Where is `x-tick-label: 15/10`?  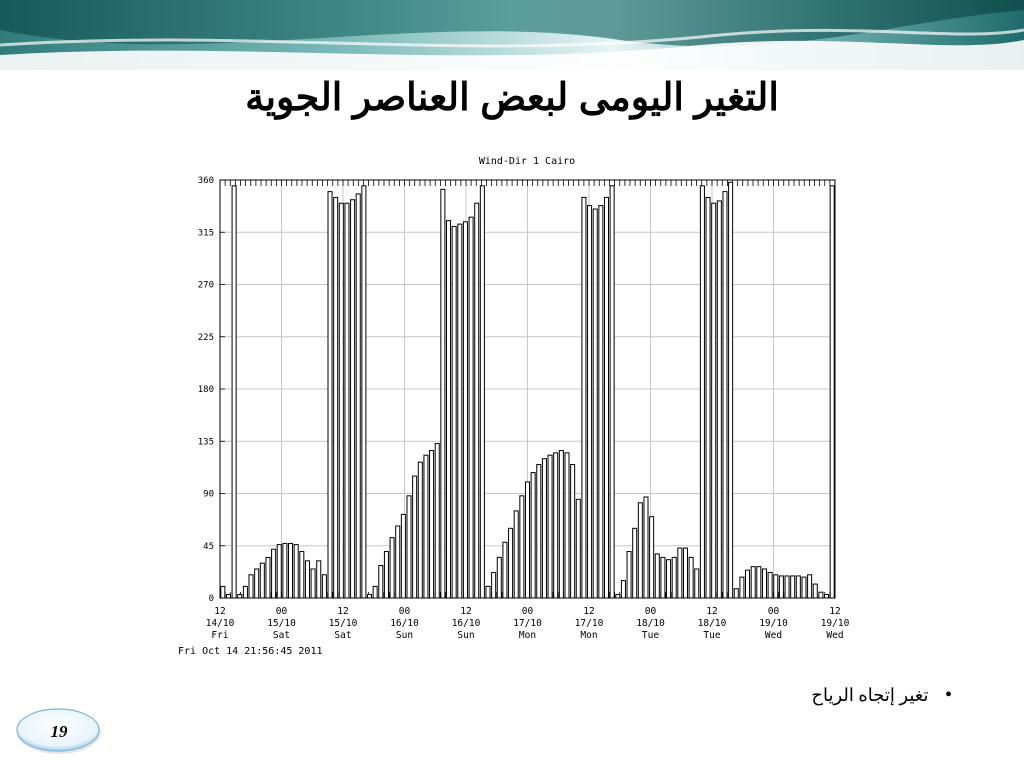
x-tick-label: 15/10 is located at coordinates (343, 623).